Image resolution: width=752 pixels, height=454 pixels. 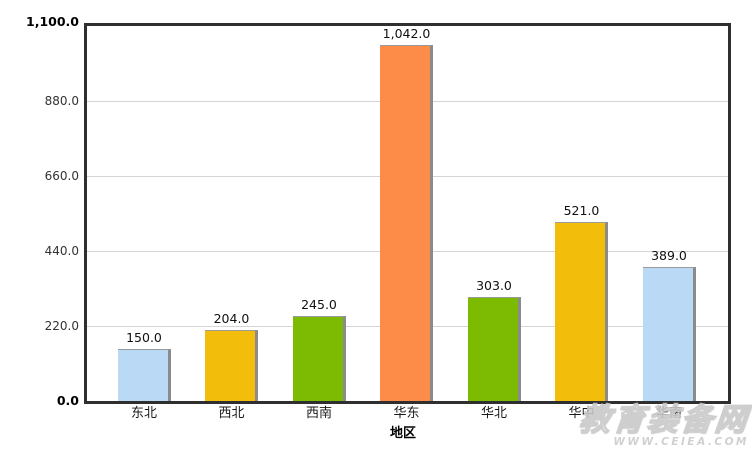 I want to click on bar-东北, so click(x=144, y=375).